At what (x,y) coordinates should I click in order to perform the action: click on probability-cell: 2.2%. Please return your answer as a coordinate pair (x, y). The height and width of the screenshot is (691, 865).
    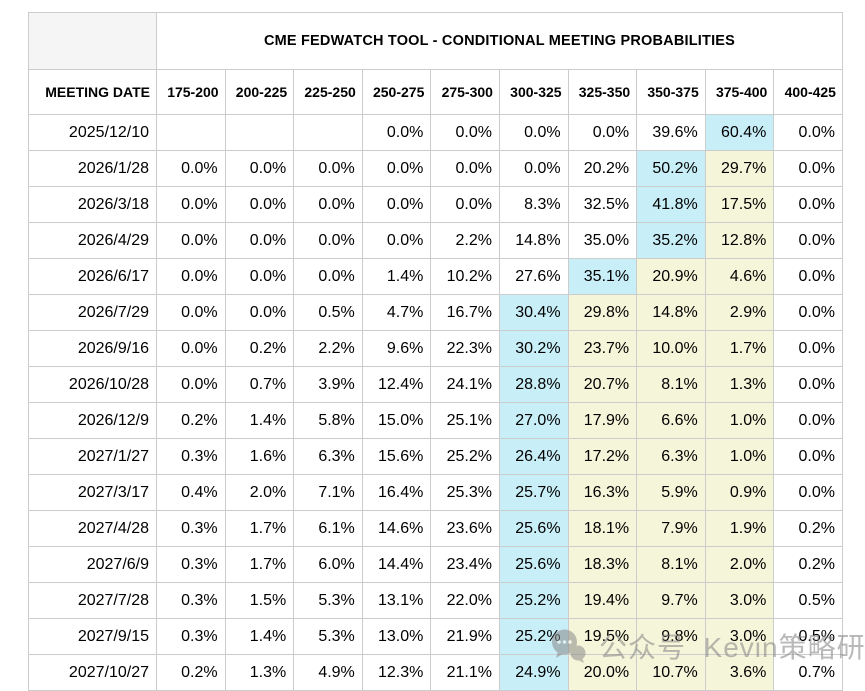
    Looking at the image, I should click on (328, 348).